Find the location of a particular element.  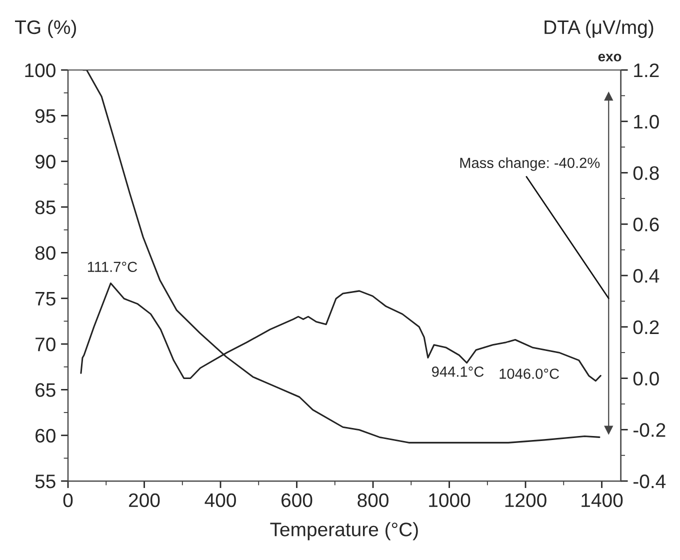

y-tick-label: 85 is located at coordinates (45, 207).